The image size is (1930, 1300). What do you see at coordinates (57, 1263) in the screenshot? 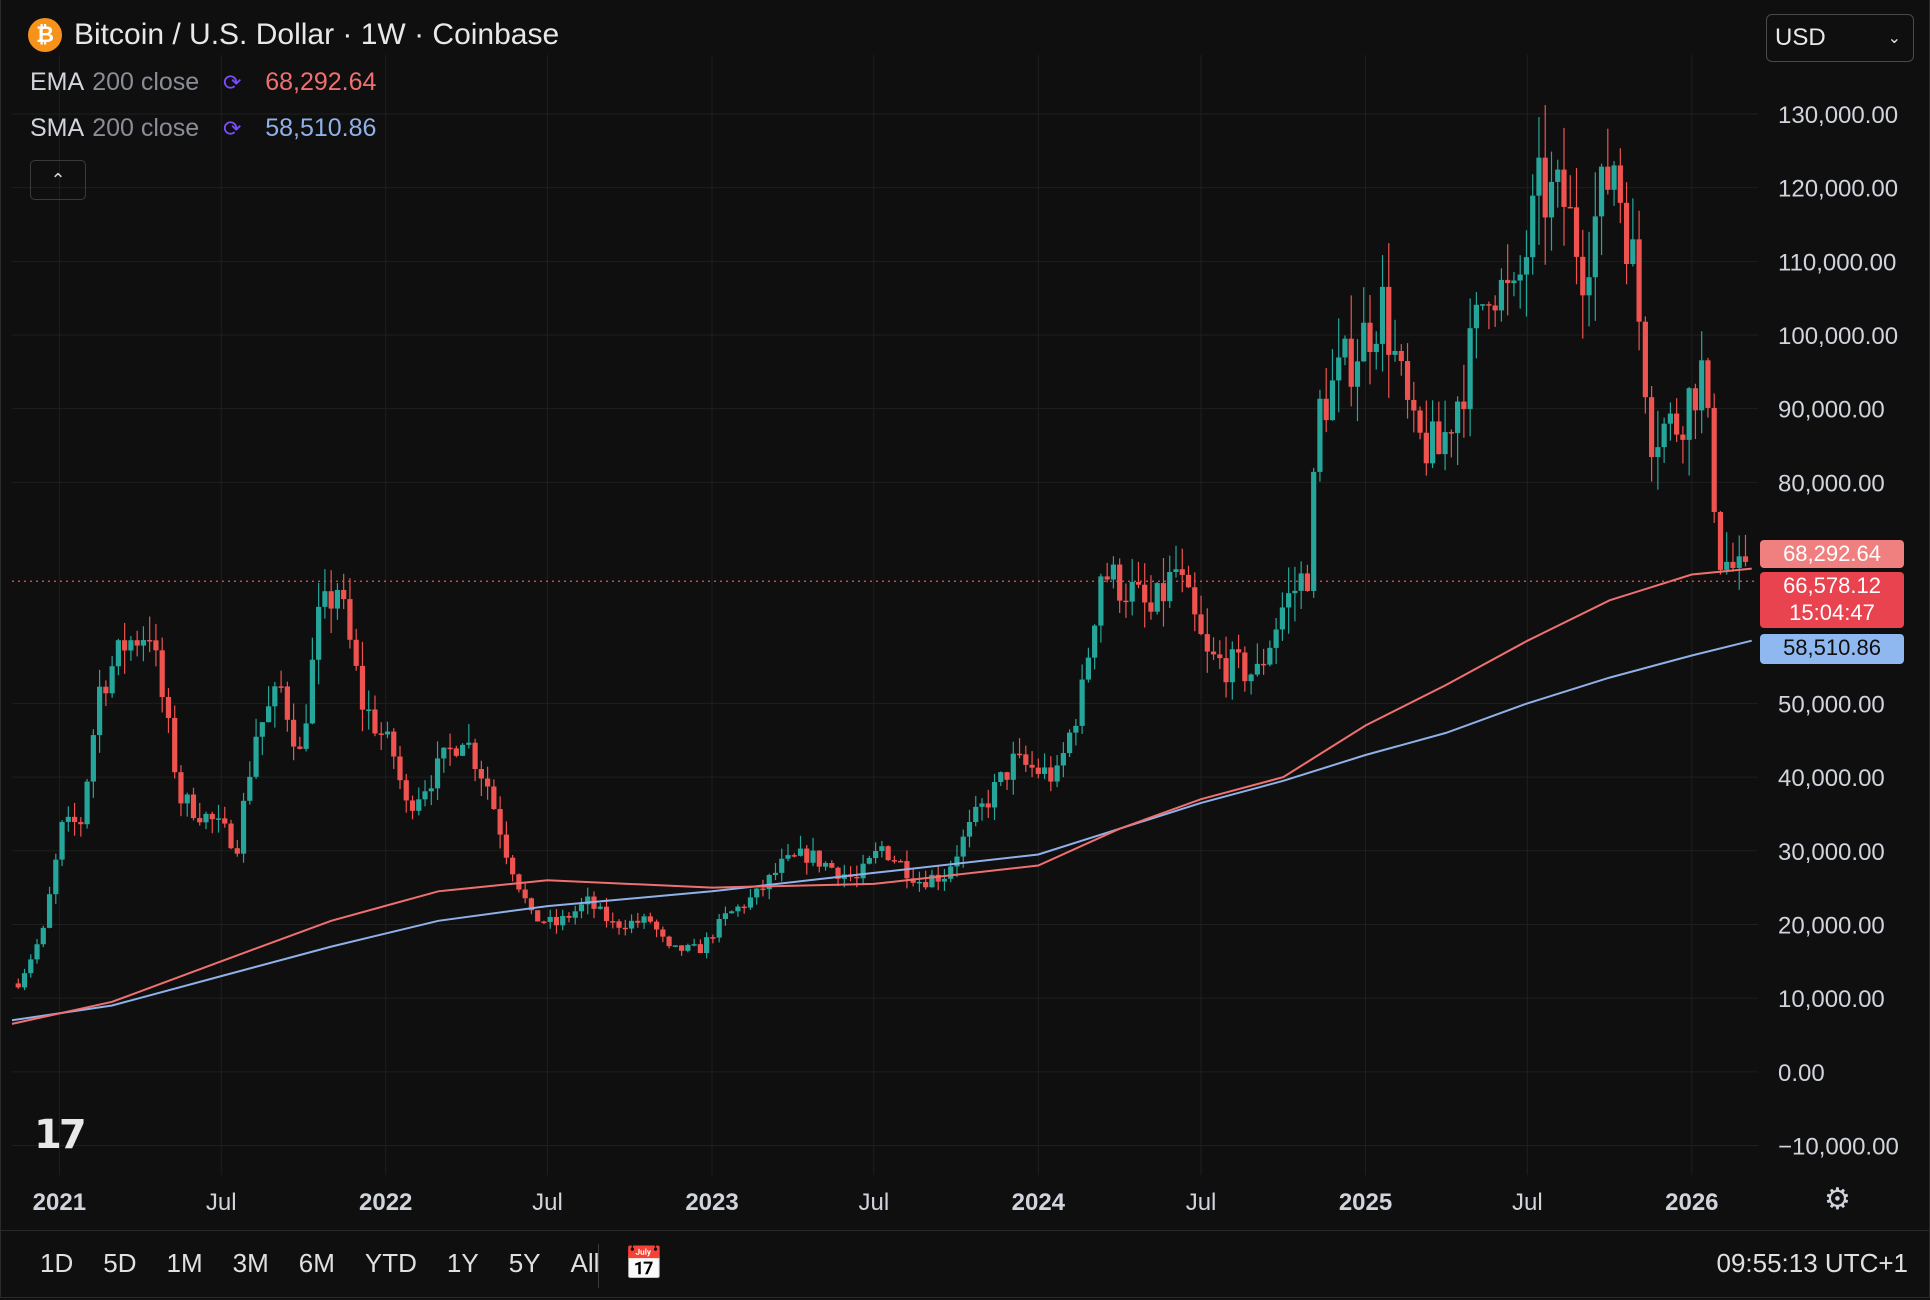
I see `range-1d: 1D` at bounding box center [57, 1263].